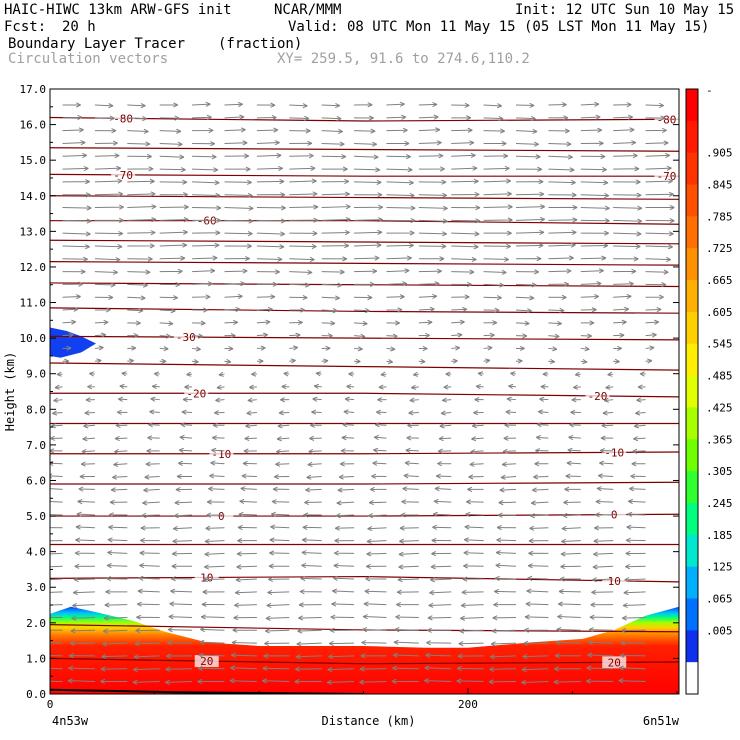 Image resolution: width=740 pixels, height=740 pixels. What do you see at coordinates (364, 263) in the screenshot?
I see `isotherm-line` at bounding box center [364, 263].